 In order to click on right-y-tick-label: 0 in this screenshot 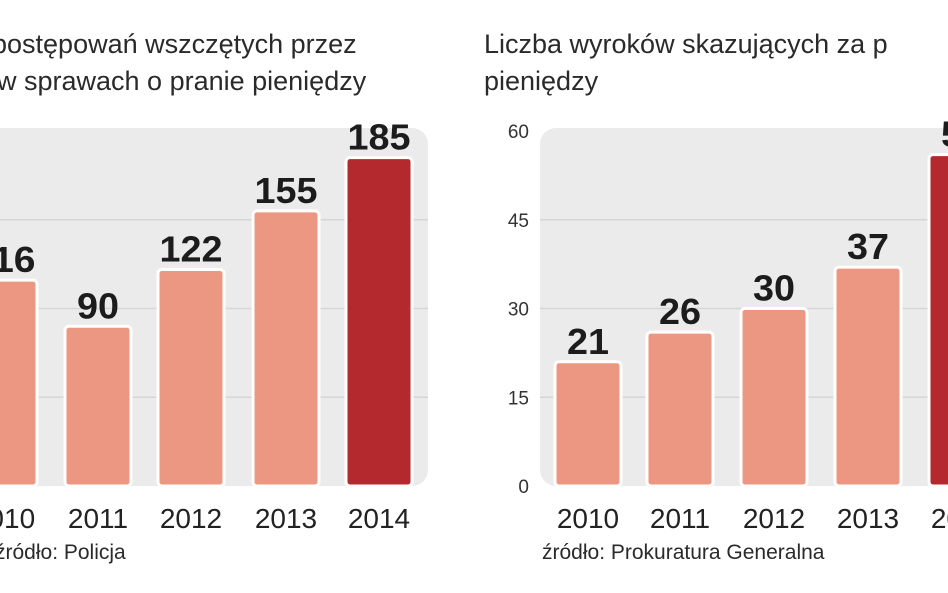, I will do `click(523, 487)`.